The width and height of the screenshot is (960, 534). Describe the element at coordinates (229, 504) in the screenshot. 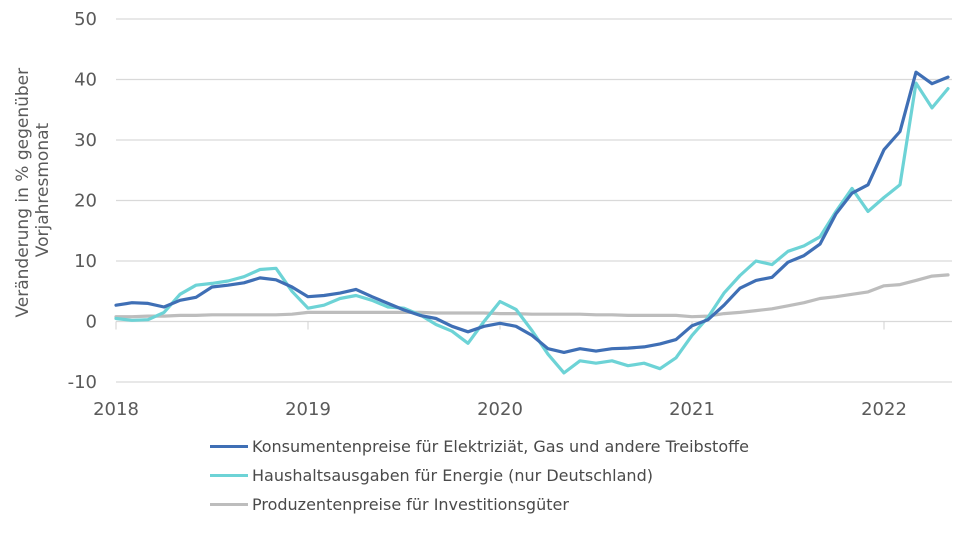

I see `legend-swatch-producer-prices` at that location.